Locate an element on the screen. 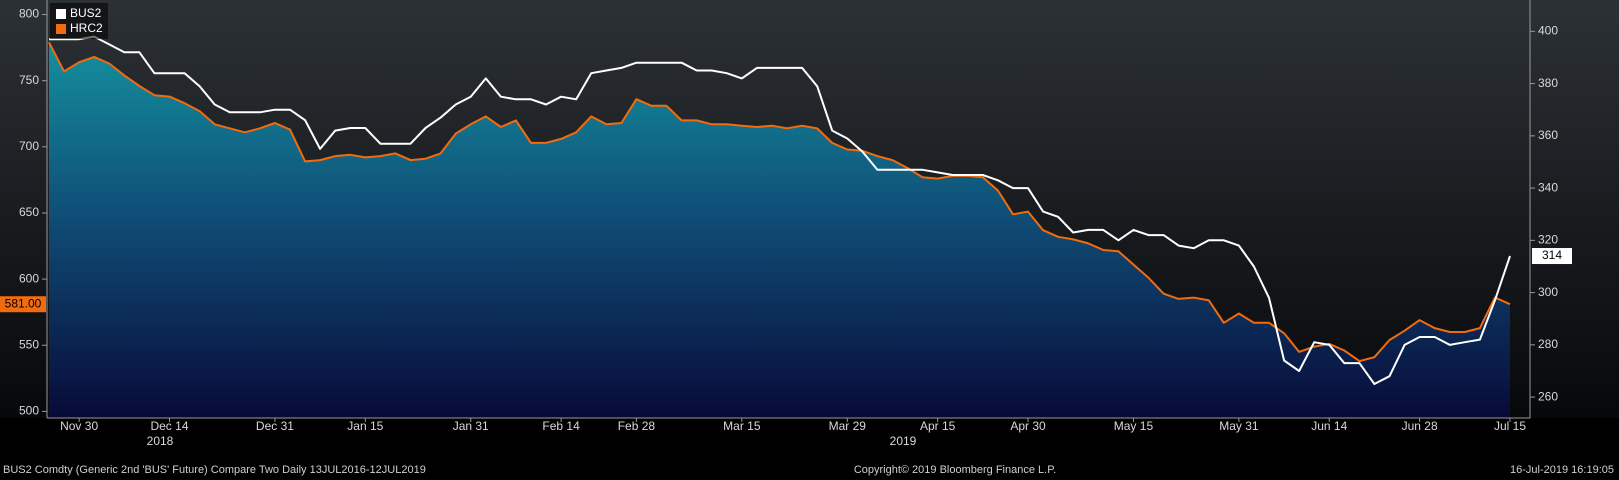  y-tick-label: 750 is located at coordinates (29, 80).